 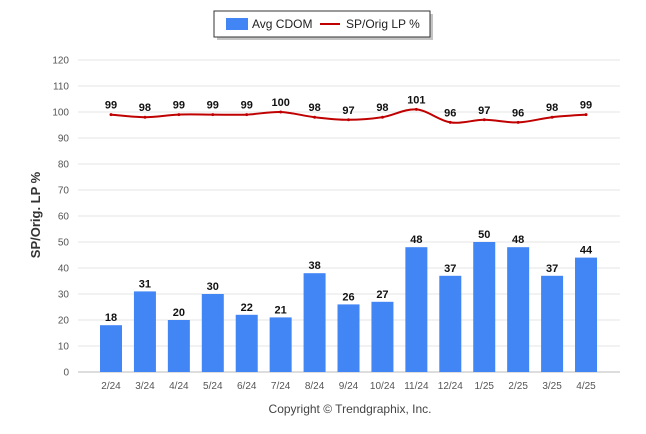 I want to click on bar-data-label: 26, so click(x=348, y=297).